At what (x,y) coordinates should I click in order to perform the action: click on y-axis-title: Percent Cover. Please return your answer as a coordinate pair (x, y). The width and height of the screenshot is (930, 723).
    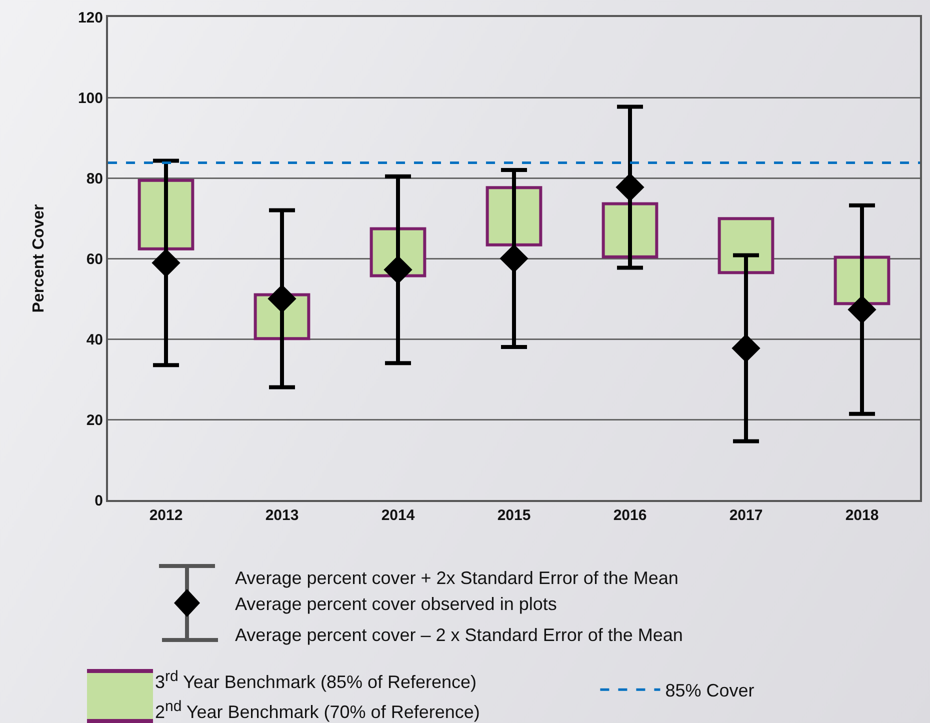
    Looking at the image, I should click on (39, 258).